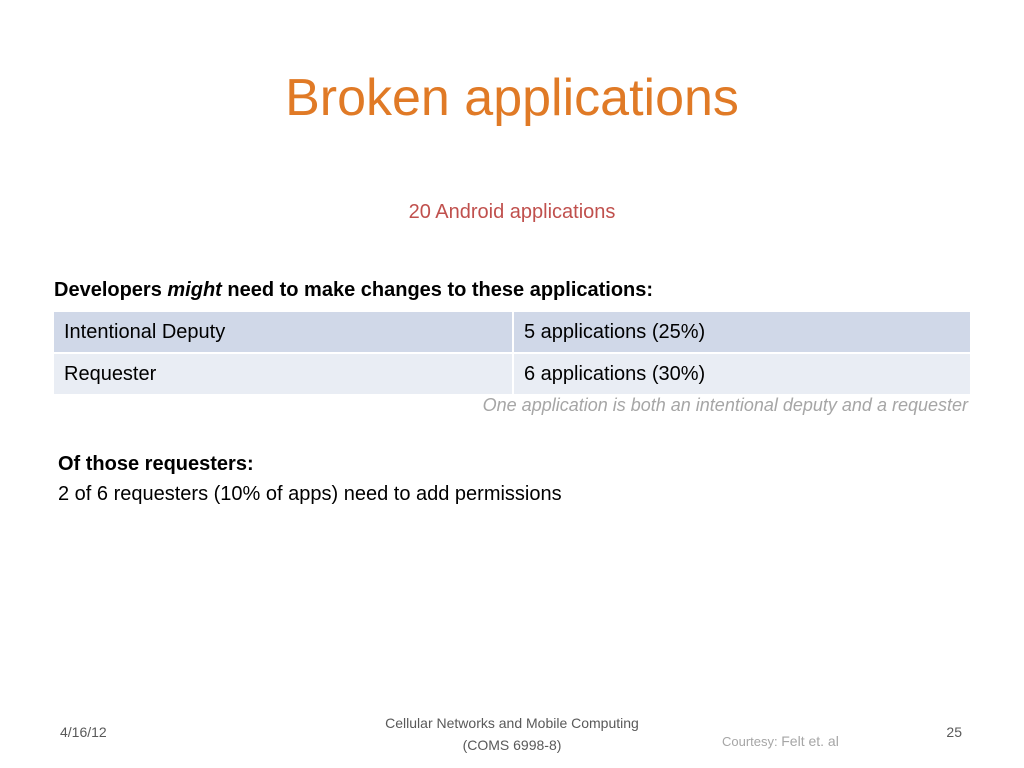 The image size is (1024, 768). I want to click on section-heading: Of those requesters:, so click(156, 464).